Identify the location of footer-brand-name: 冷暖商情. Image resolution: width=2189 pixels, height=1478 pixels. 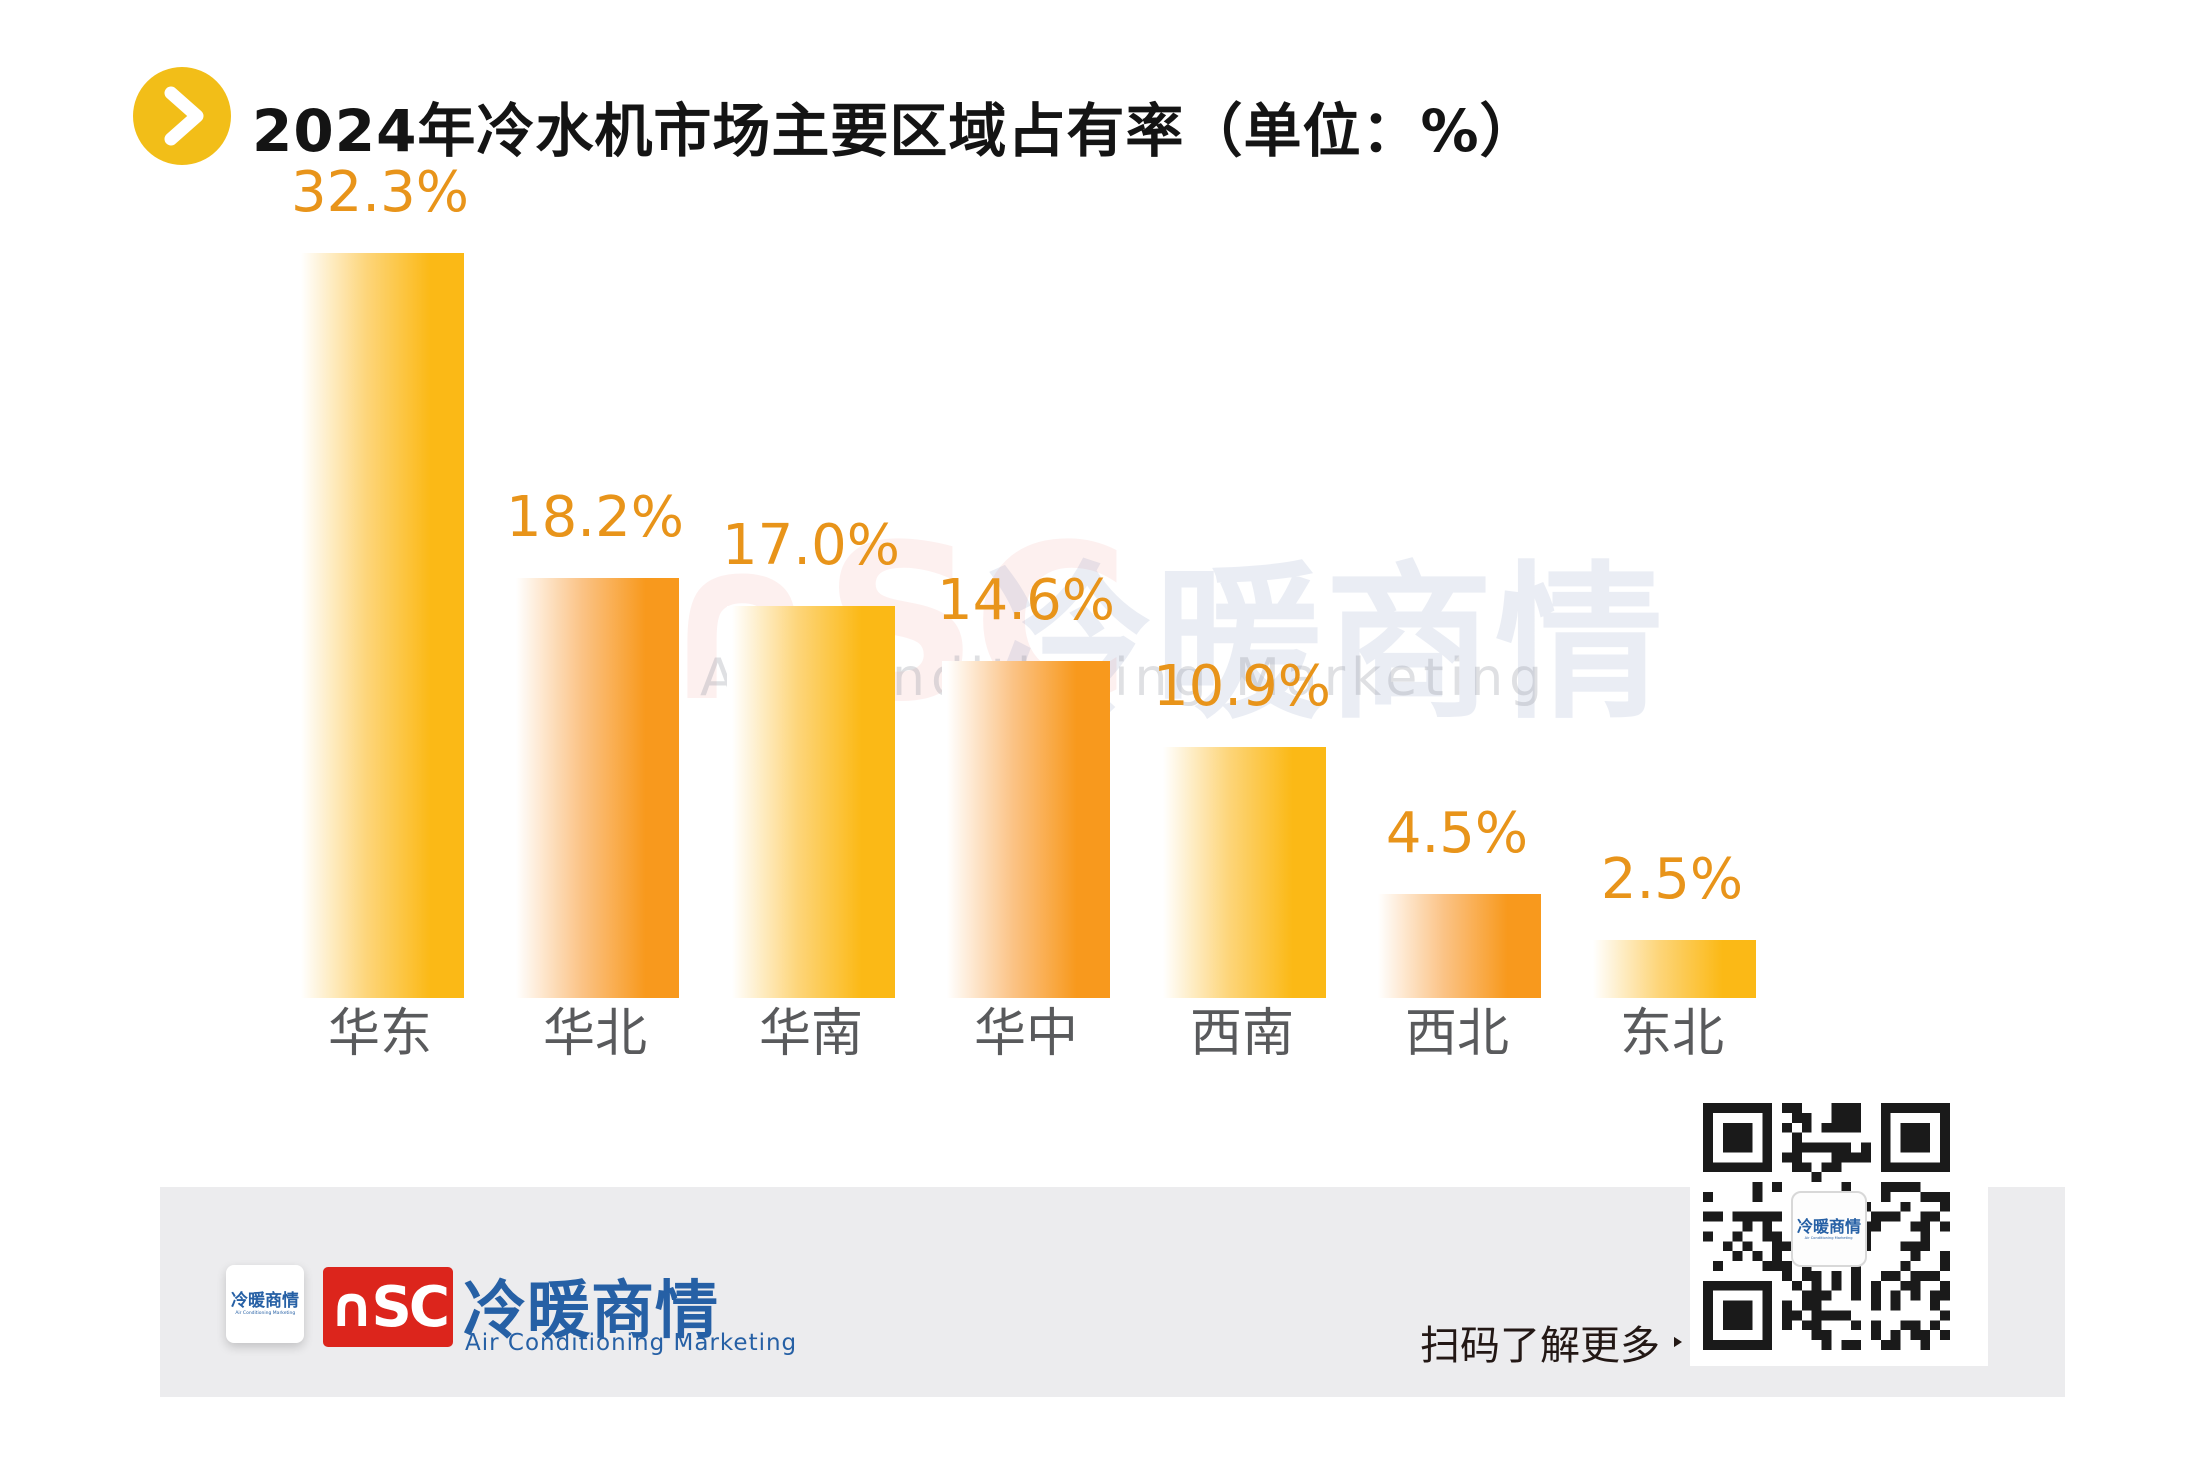
(591, 1310).